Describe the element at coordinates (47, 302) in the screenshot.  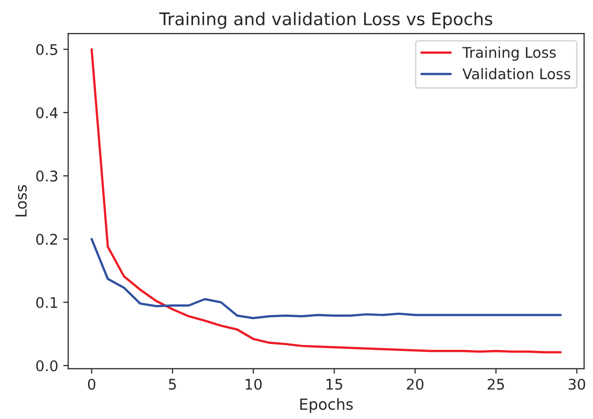
I see `y-tick-label: 0.1` at that location.